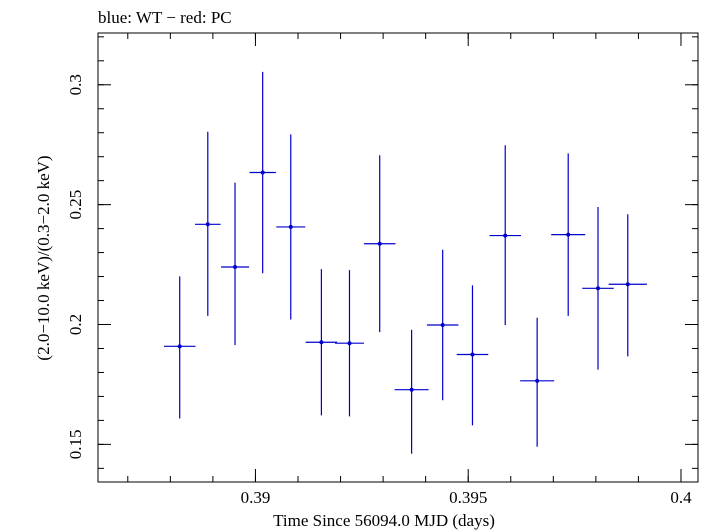 This screenshot has height=532, width=711. I want to click on chart-title: blue: WT − red: PC, so click(165, 17).